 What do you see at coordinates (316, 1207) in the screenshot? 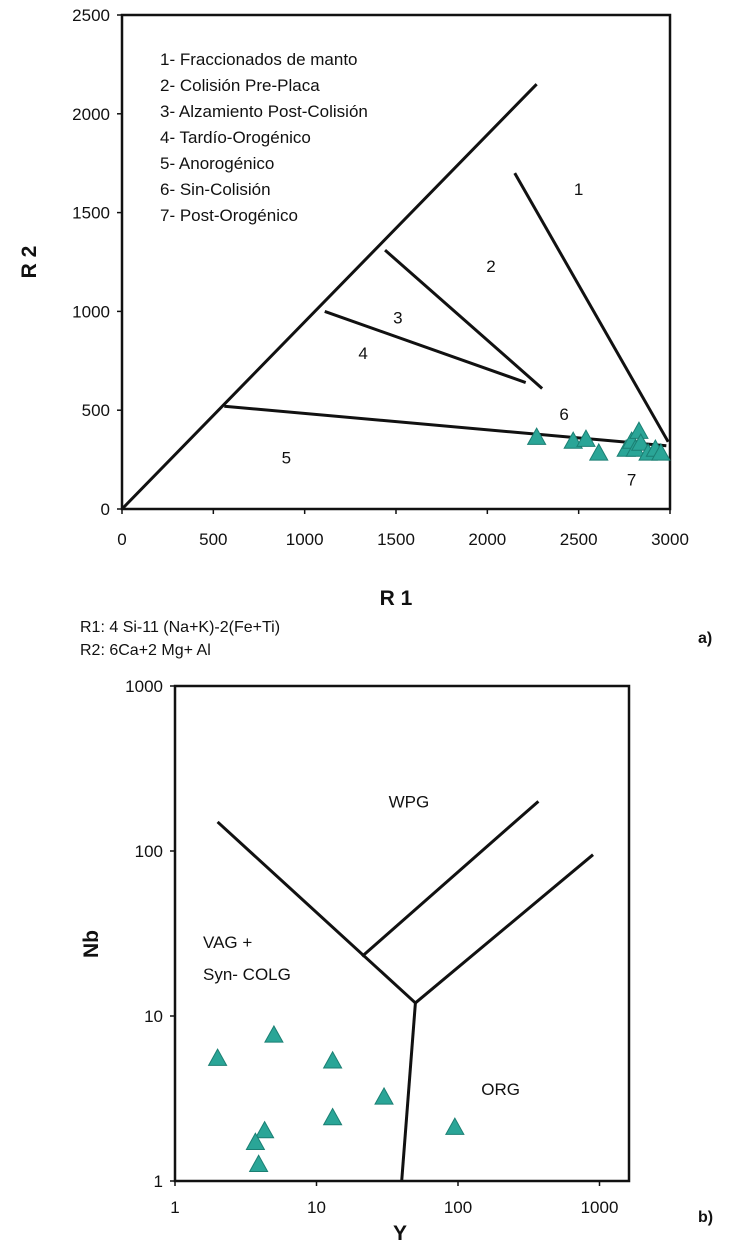
I see `chart-b-x-tick-label: 10` at bounding box center [316, 1207].